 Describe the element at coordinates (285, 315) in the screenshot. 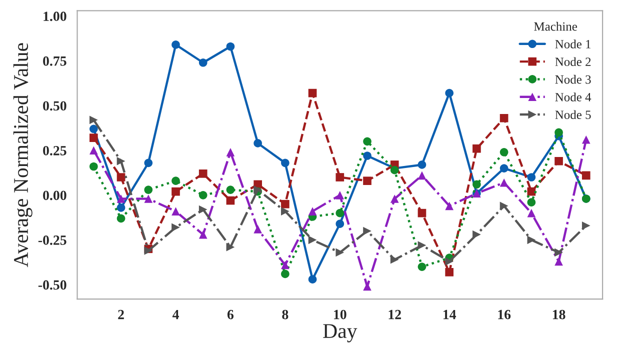

I see `x-tick-label: 8` at that location.